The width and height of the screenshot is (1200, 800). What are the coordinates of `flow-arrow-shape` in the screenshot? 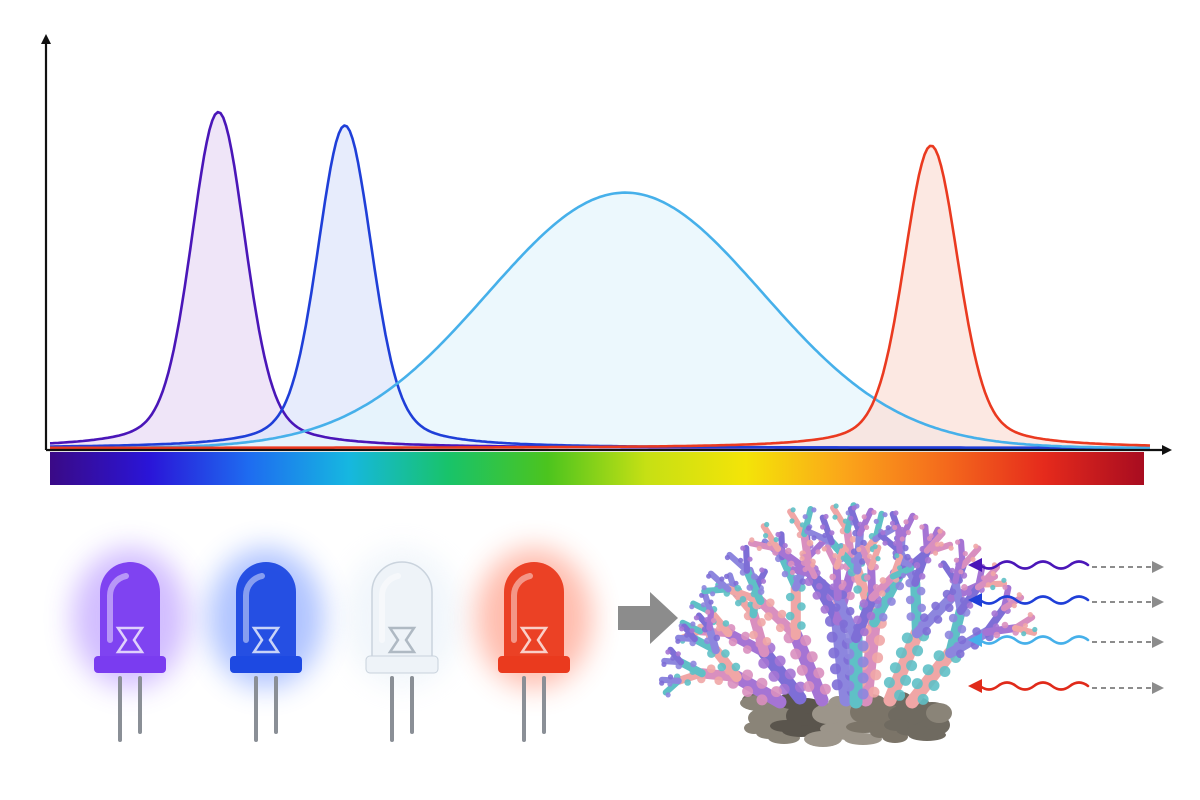 It's located at (648, 618).